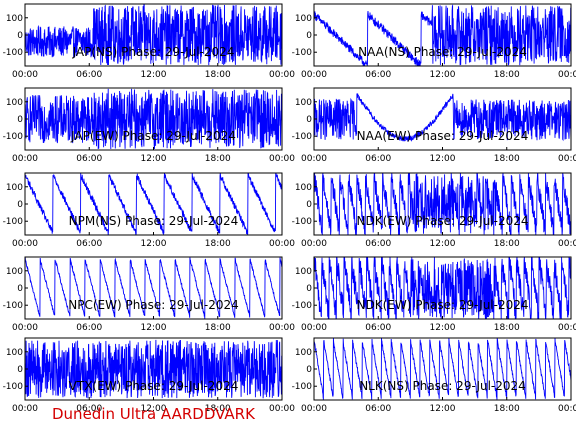  I want to click on panel-title: NPC(EW) Phase: 29-Jul-2024, so click(153, 305).